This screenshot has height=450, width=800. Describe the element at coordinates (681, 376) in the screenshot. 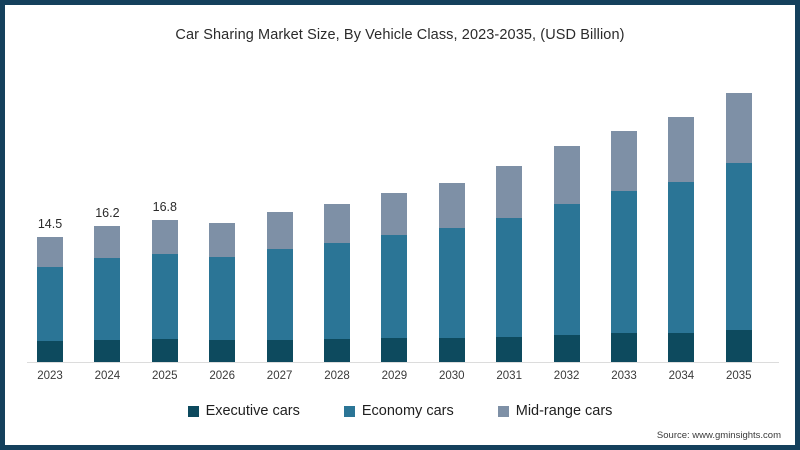

I see `x-axis-tick-2034: 2034` at that location.